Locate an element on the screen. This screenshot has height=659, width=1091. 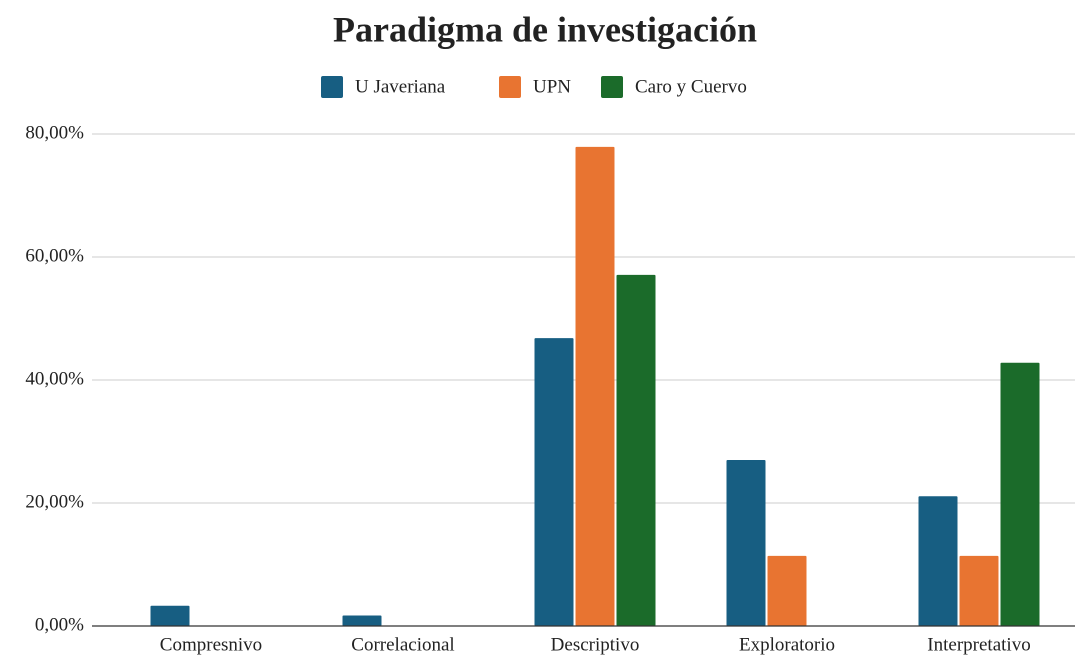
x-tick-label: Descriptivo is located at coordinates (595, 644).